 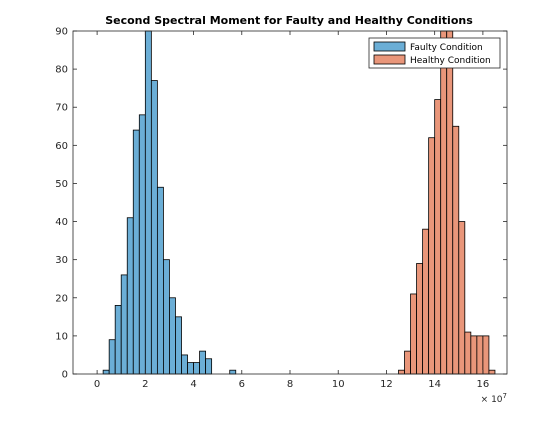 What do you see at coordinates (450, 61) in the screenshot?
I see `legend-label: Healthy Condition` at bounding box center [450, 61].